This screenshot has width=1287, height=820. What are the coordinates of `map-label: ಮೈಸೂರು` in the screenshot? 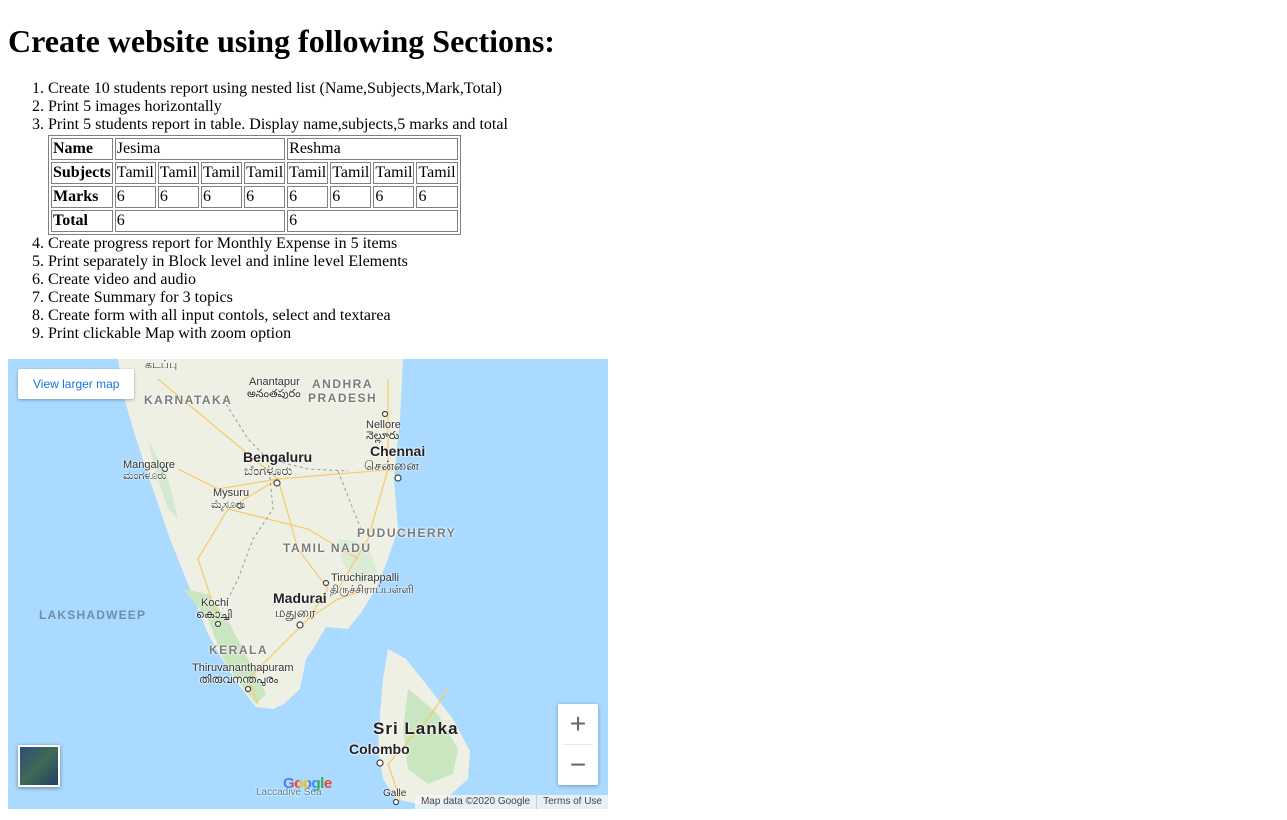 It's located at (228, 505).